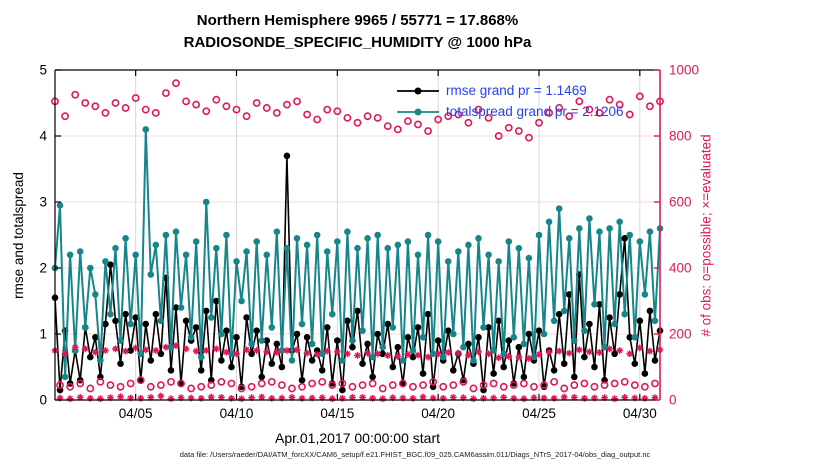 The height and width of the screenshot is (470, 830). I want to click on left-tick-label: 2, so click(43, 268).